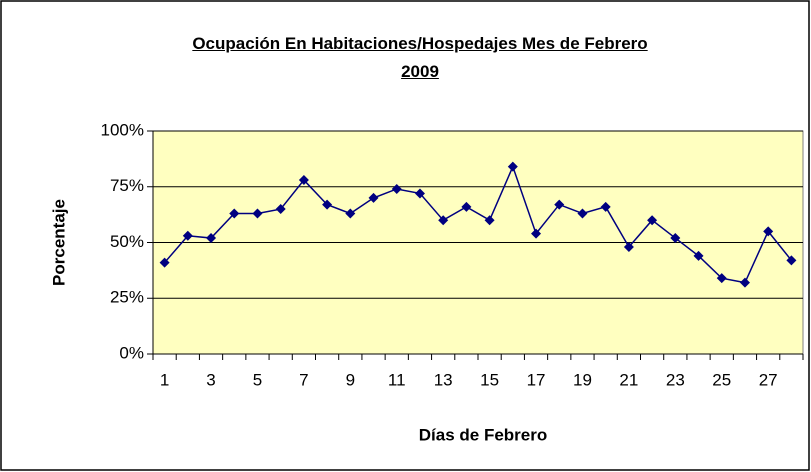 This screenshot has width=811, height=472. Describe the element at coordinates (675, 379) in the screenshot. I see `x-tick-label: 23` at that location.